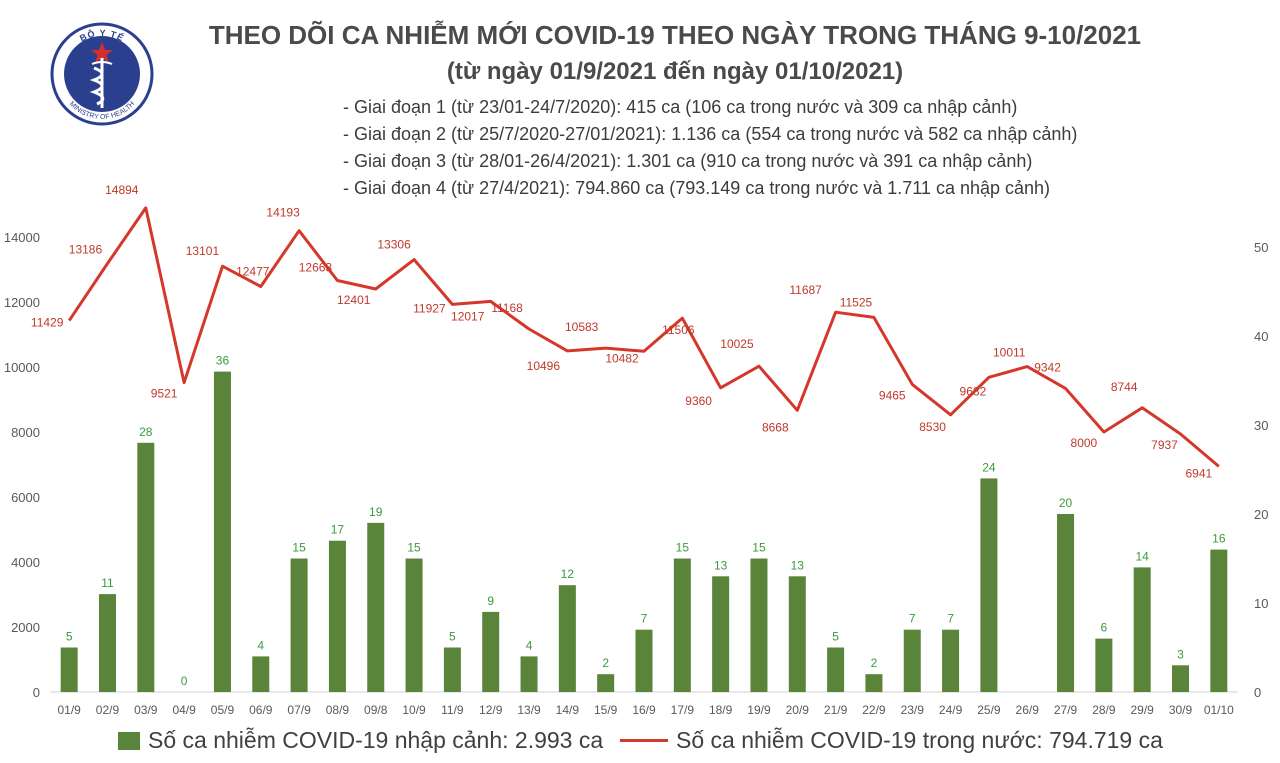  Describe the element at coordinates (1198, 473) in the screenshot. I see `line-data-label: 6941` at that location.